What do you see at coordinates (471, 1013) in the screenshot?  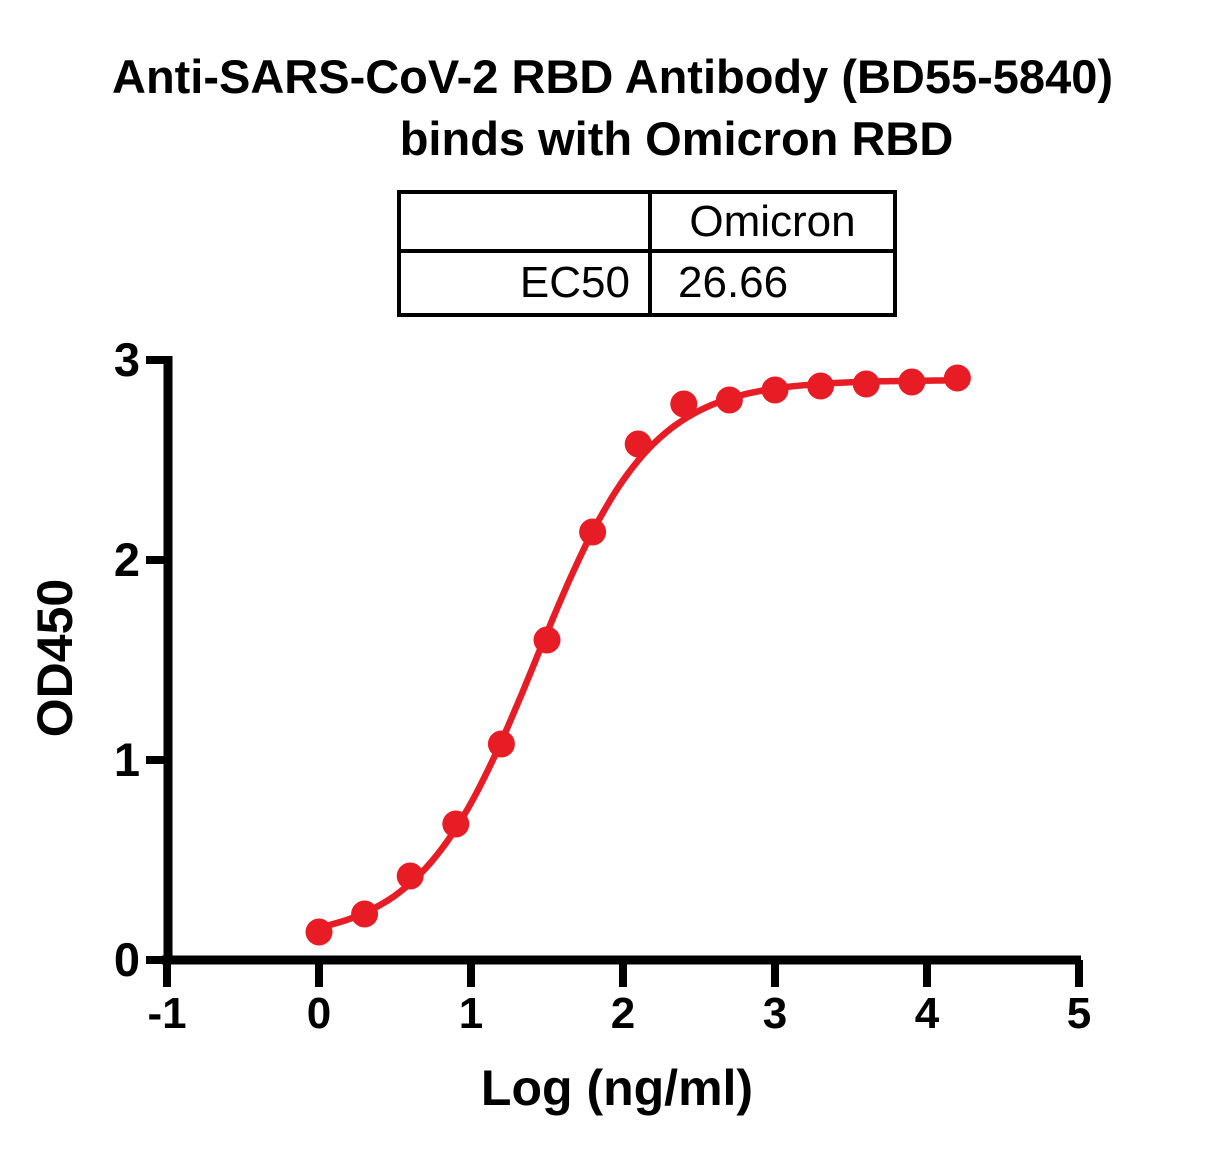 I see `x-tick-label: 1` at bounding box center [471, 1013].